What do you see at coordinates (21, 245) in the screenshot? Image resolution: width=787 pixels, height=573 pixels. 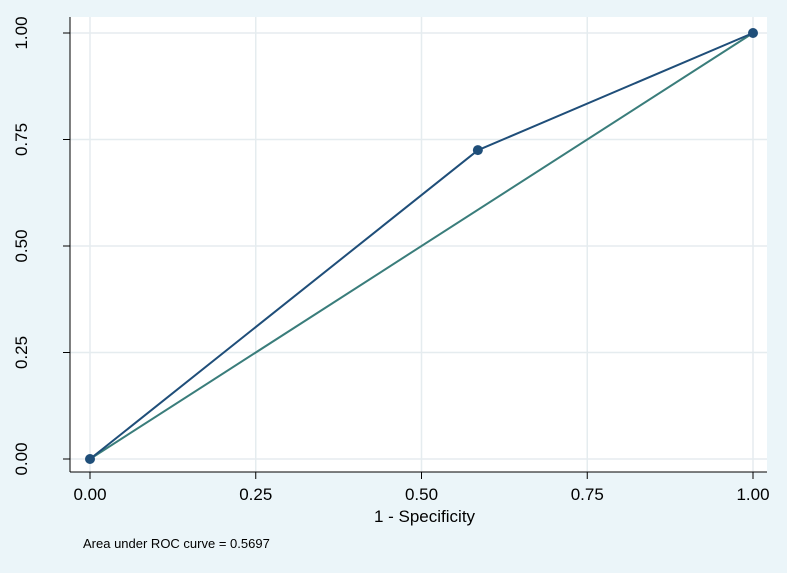 I see `y-tick-label-2: 0.50` at bounding box center [21, 245].